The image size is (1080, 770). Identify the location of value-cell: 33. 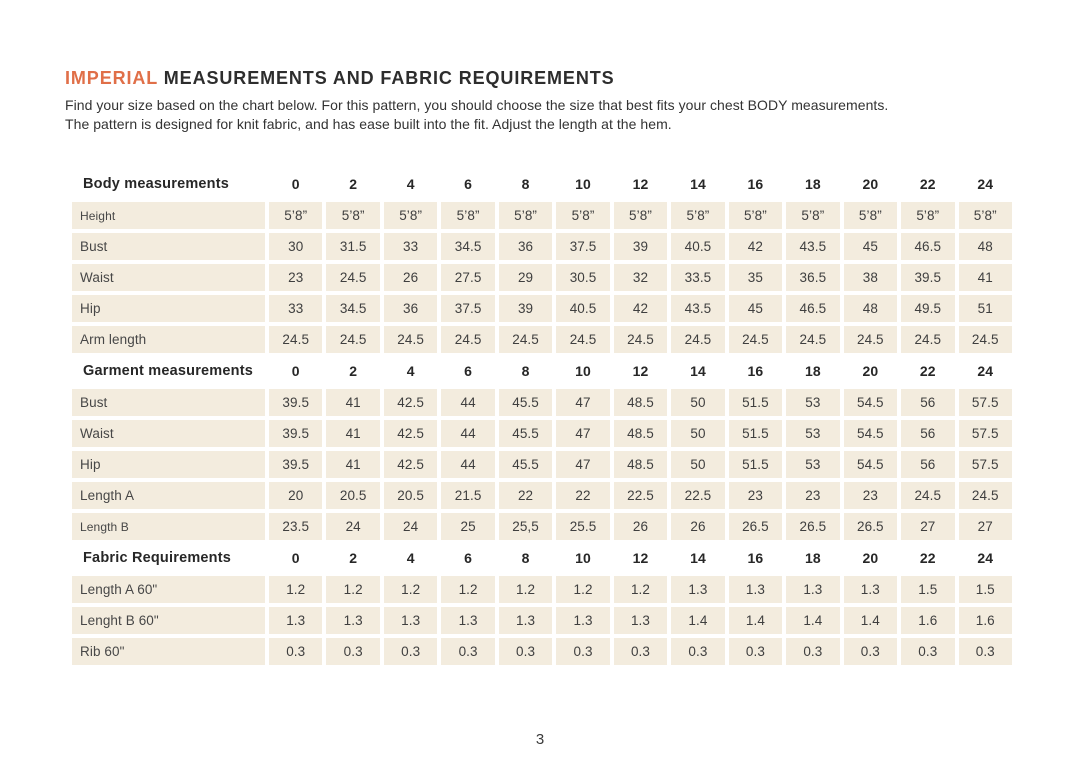
(410, 246).